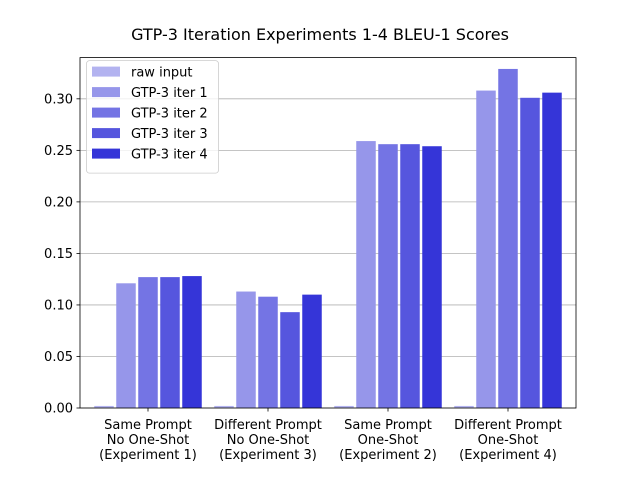 The height and width of the screenshot is (480, 640). I want to click on legend-label: raw input, so click(162, 73).